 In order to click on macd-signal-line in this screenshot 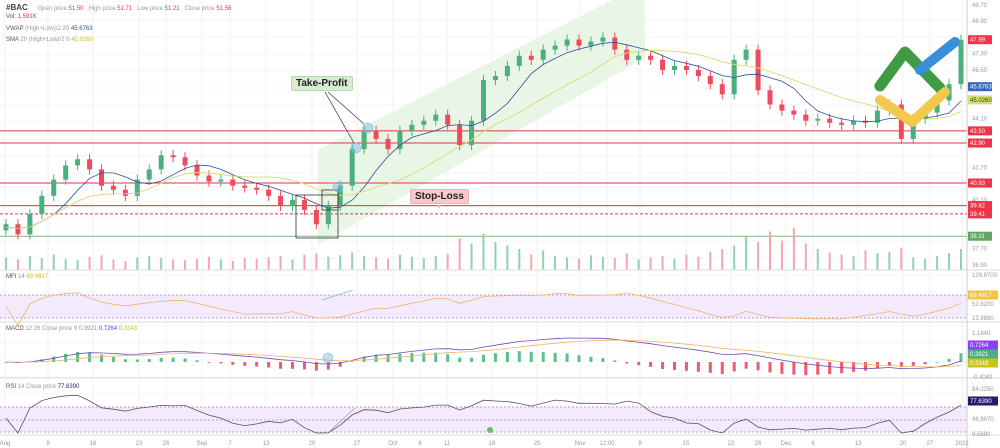, I will do `click(483, 353)`.